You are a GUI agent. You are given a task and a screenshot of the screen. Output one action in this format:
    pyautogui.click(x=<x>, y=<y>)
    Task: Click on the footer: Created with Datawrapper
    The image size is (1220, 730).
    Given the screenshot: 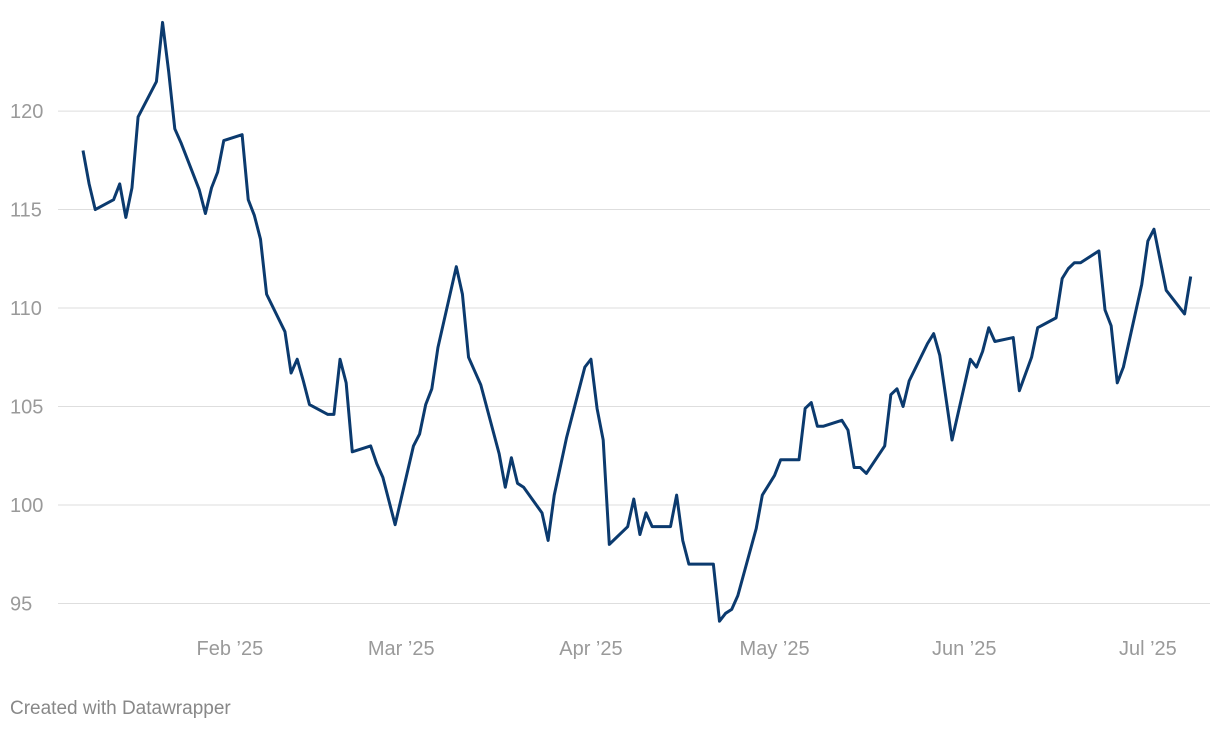 What is the action you would take?
    pyautogui.click(x=120, y=708)
    